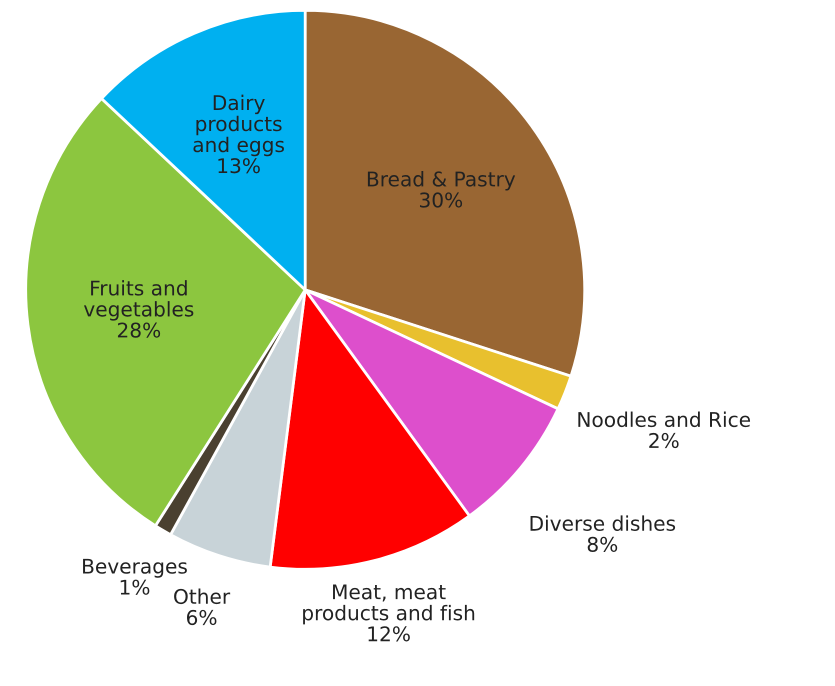 The width and height of the screenshot is (835, 686). Describe the element at coordinates (664, 420) in the screenshot. I see `slice-label: Noodles and Rice` at that location.